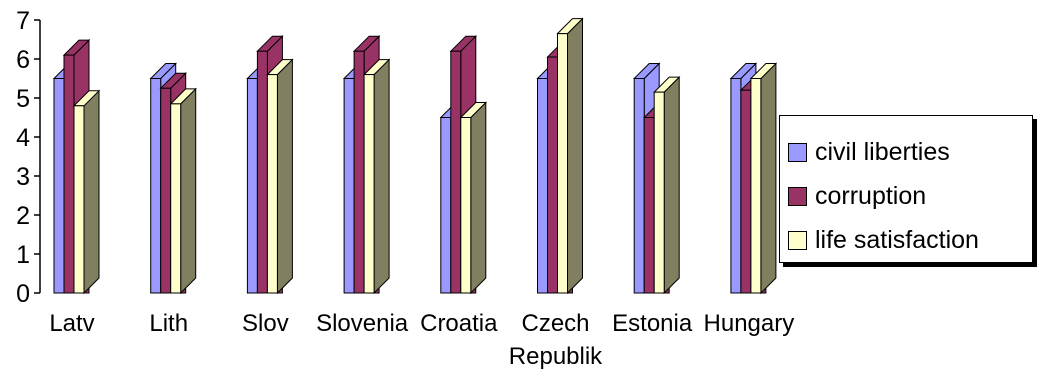 The height and width of the screenshot is (379, 1041). I want to click on bar-side-life-satisfaction-lith, so click(188, 191).